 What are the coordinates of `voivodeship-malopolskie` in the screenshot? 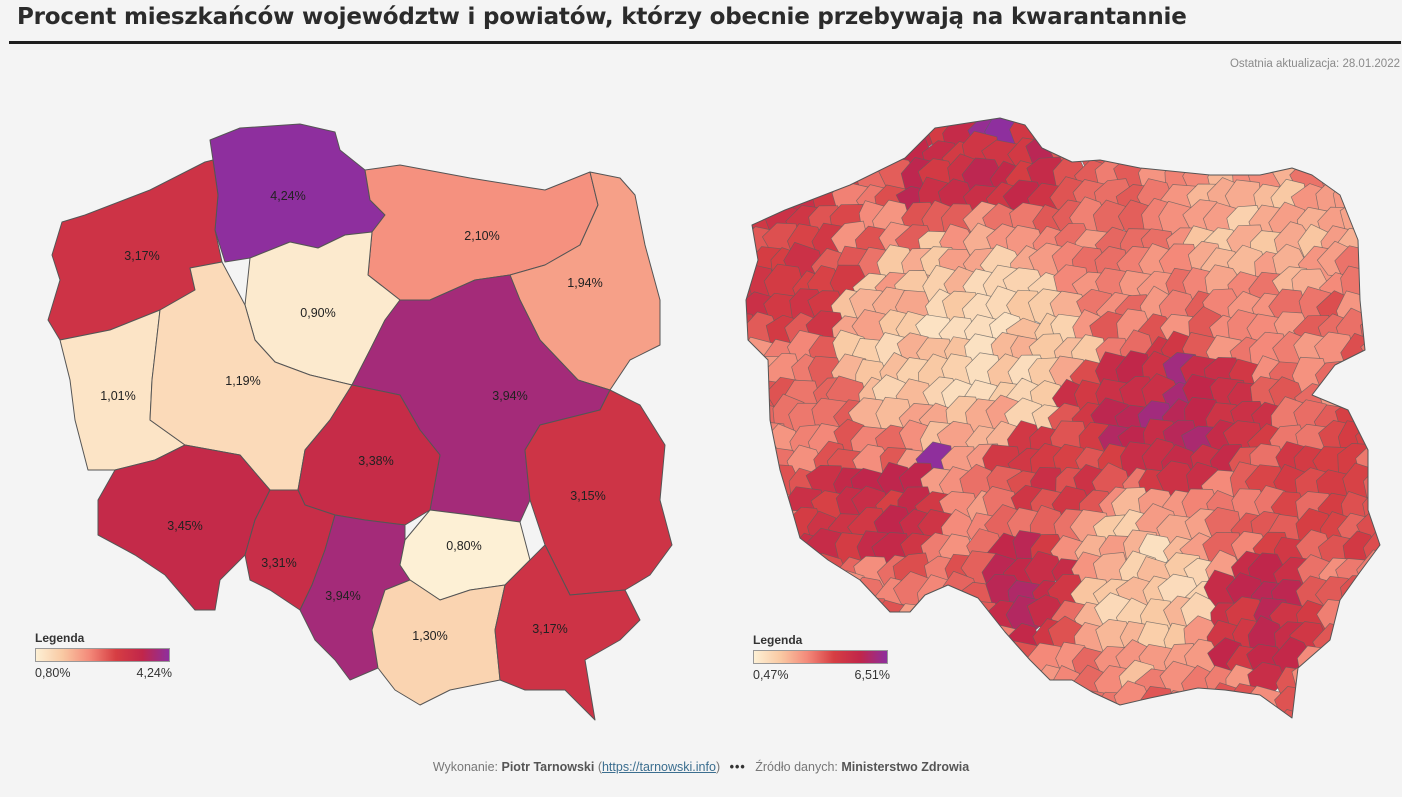 It's located at (438, 642).